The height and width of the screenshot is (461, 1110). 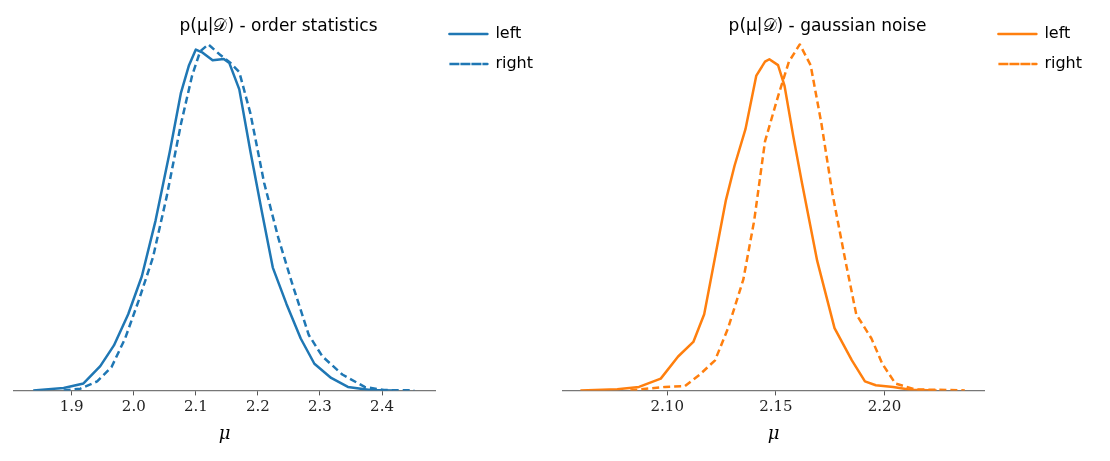 I want to click on x-tick-label: 2.0, so click(x=133, y=406).